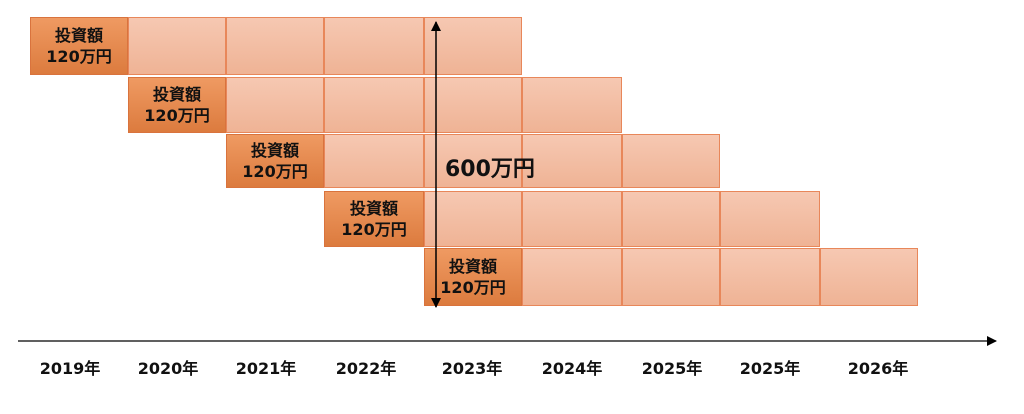 The image size is (1024, 414). I want to click on year-label: 2019年, so click(70, 368).